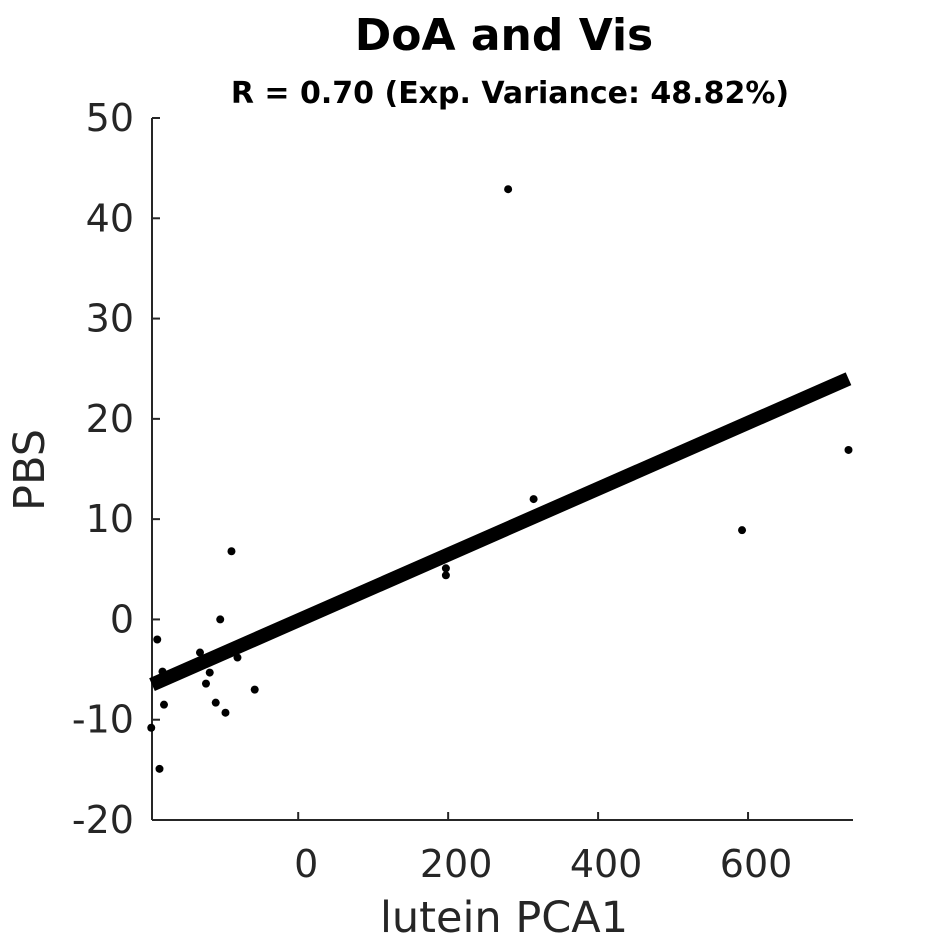 This screenshot has height=950, width=945. What do you see at coordinates (606, 864) in the screenshot?
I see `x-tick-label: 400` at bounding box center [606, 864].